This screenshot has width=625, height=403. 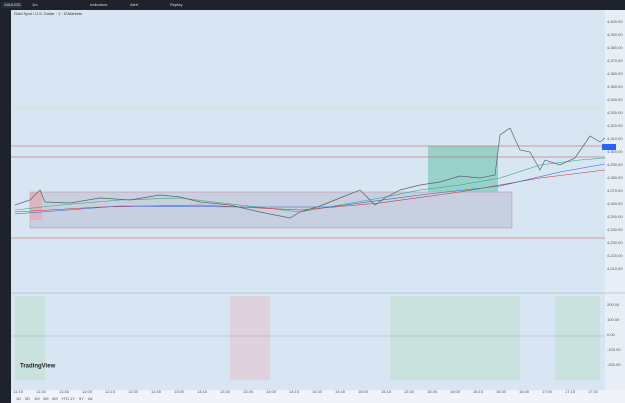 What do you see at coordinates (611, 334) in the screenshot?
I see `indicator-label: 0.00` at bounding box center [611, 334].